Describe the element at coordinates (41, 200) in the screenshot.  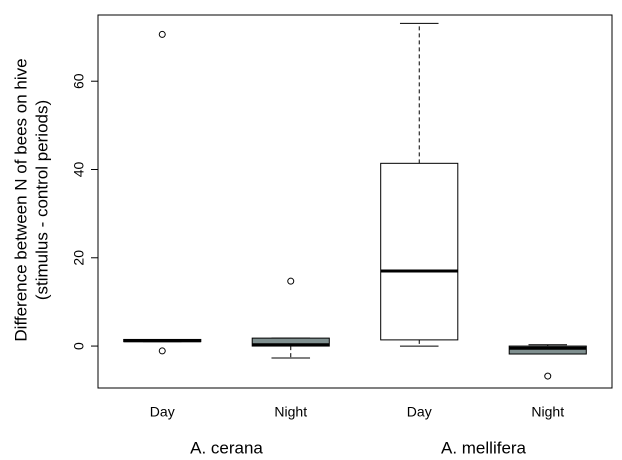
I see `y-label-line: (stimulus - control periods)` at that location.